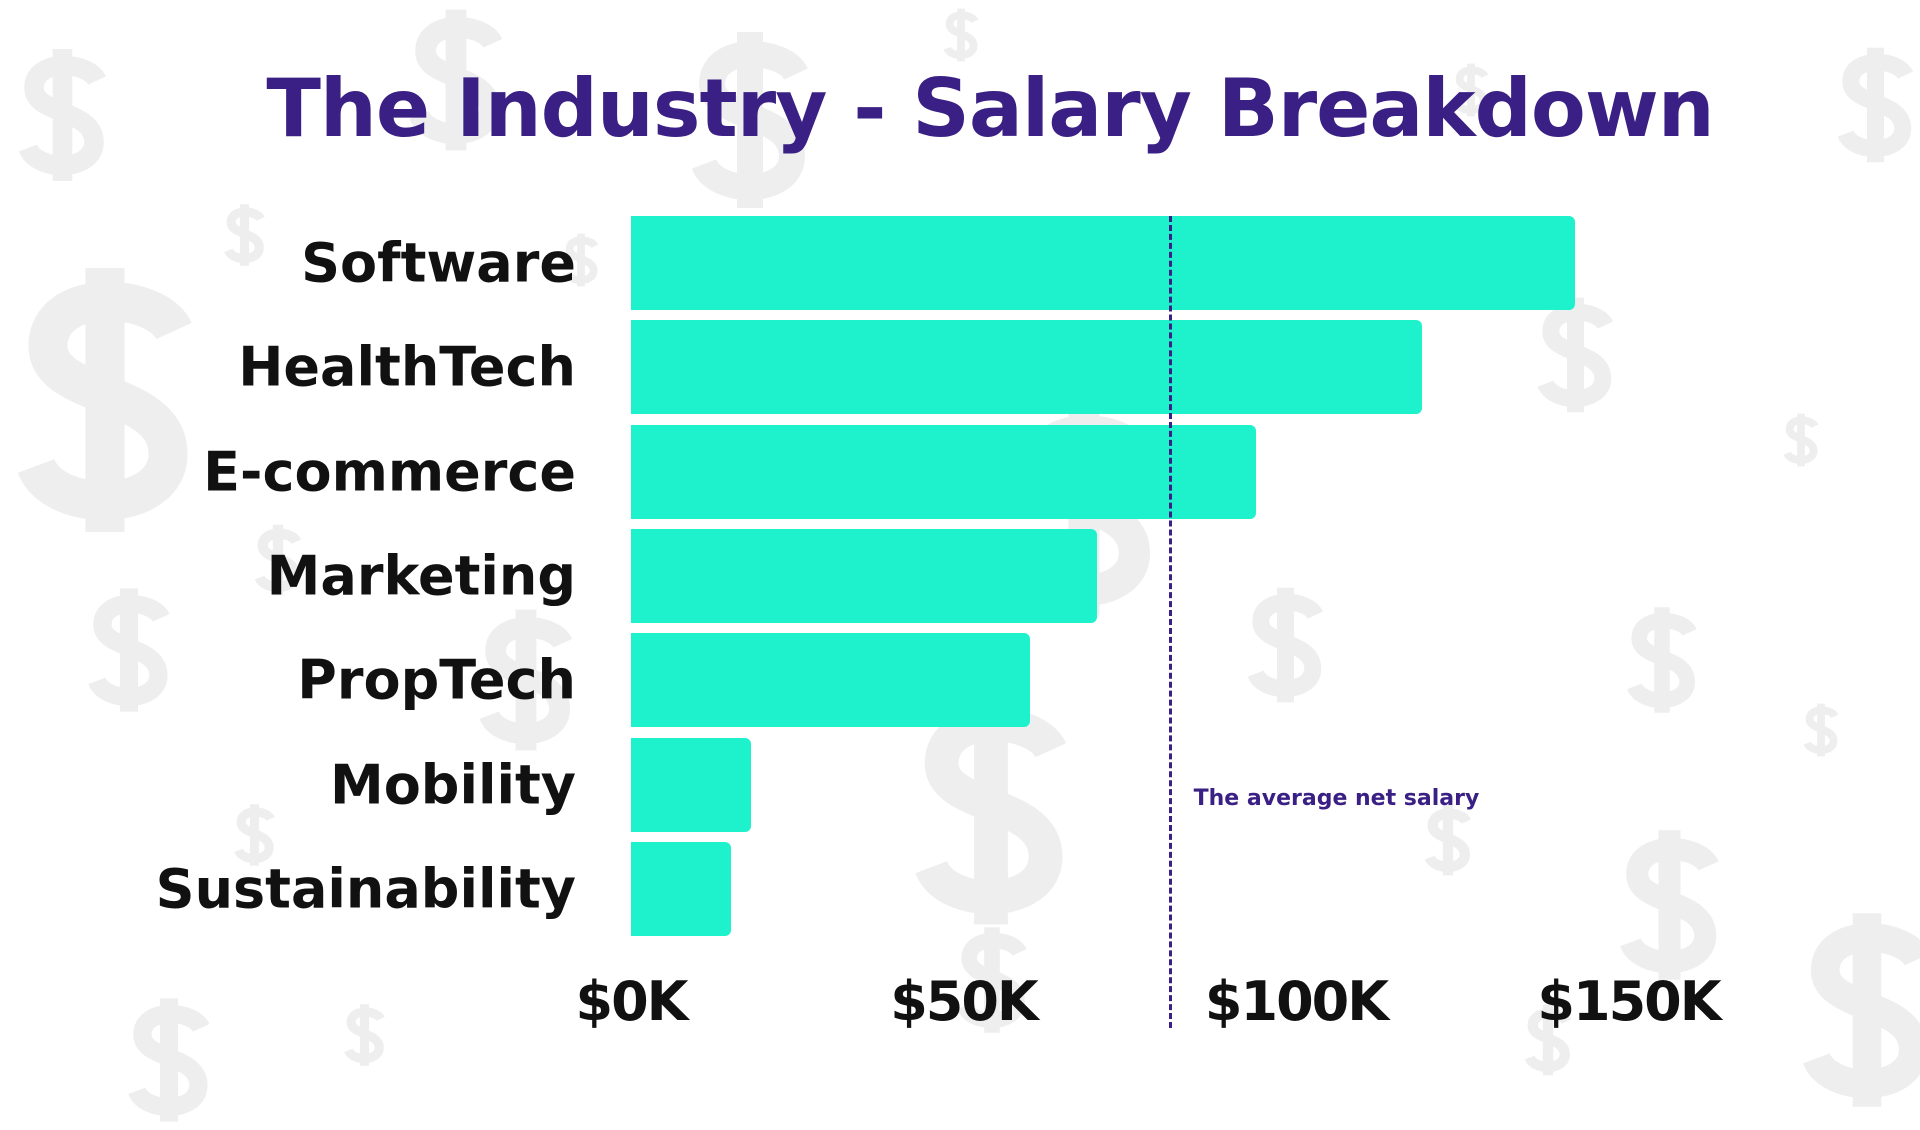 This screenshot has width=1920, height=1130. What do you see at coordinates (1629, 1001) in the screenshot?
I see `x-tick-label: $150K` at bounding box center [1629, 1001].